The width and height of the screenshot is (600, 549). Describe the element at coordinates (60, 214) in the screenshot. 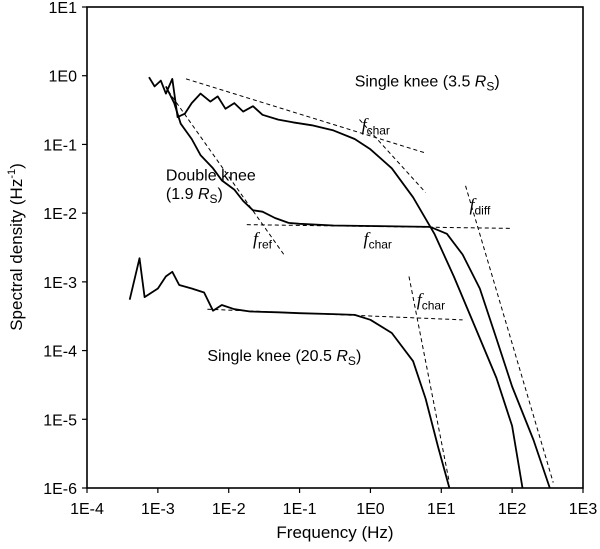

I see `y-tick-label: 1E-2` at that location.